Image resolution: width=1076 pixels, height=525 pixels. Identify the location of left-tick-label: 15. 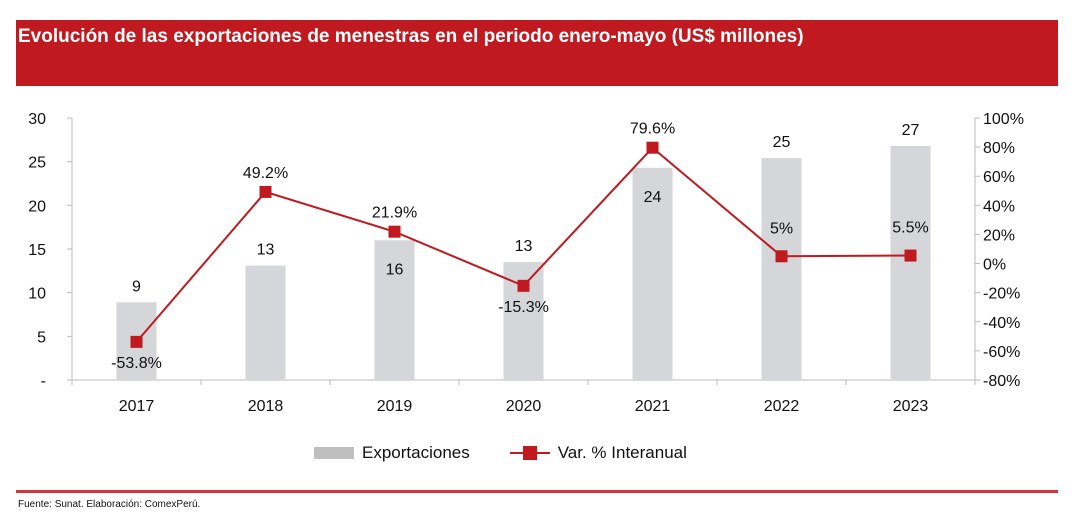
(37, 250).